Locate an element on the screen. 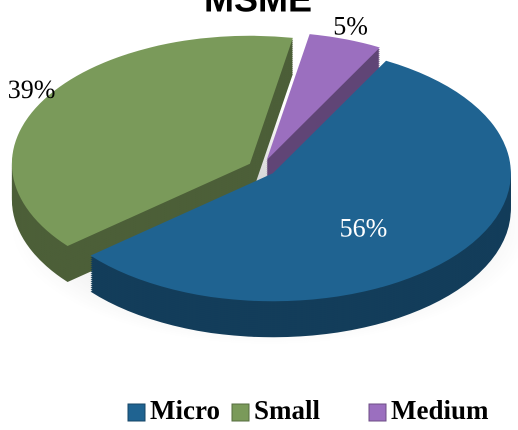 This screenshot has width=518, height=430. legend-label: Micro is located at coordinates (185, 410).